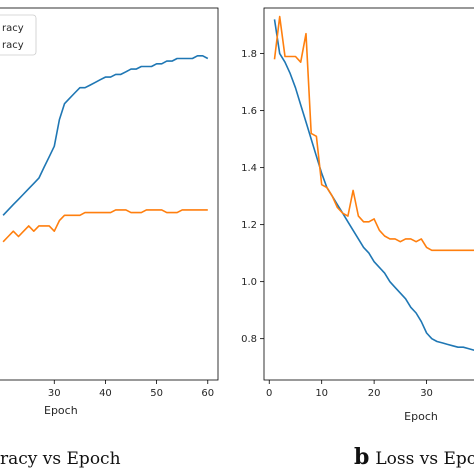 The image size is (474, 474). I want to click on accuracy-x-tick-label: 30, so click(54, 393).